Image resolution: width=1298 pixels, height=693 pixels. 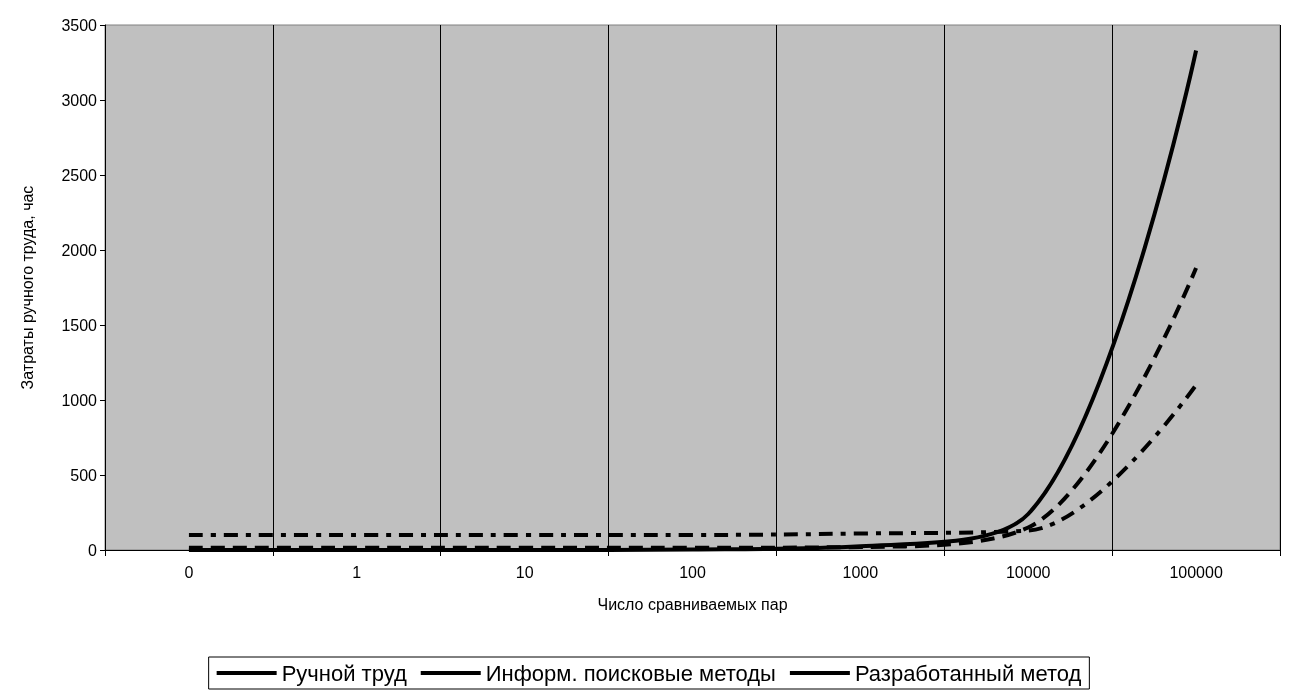 I want to click on y-tick-label: 1000, so click(x=79, y=400).